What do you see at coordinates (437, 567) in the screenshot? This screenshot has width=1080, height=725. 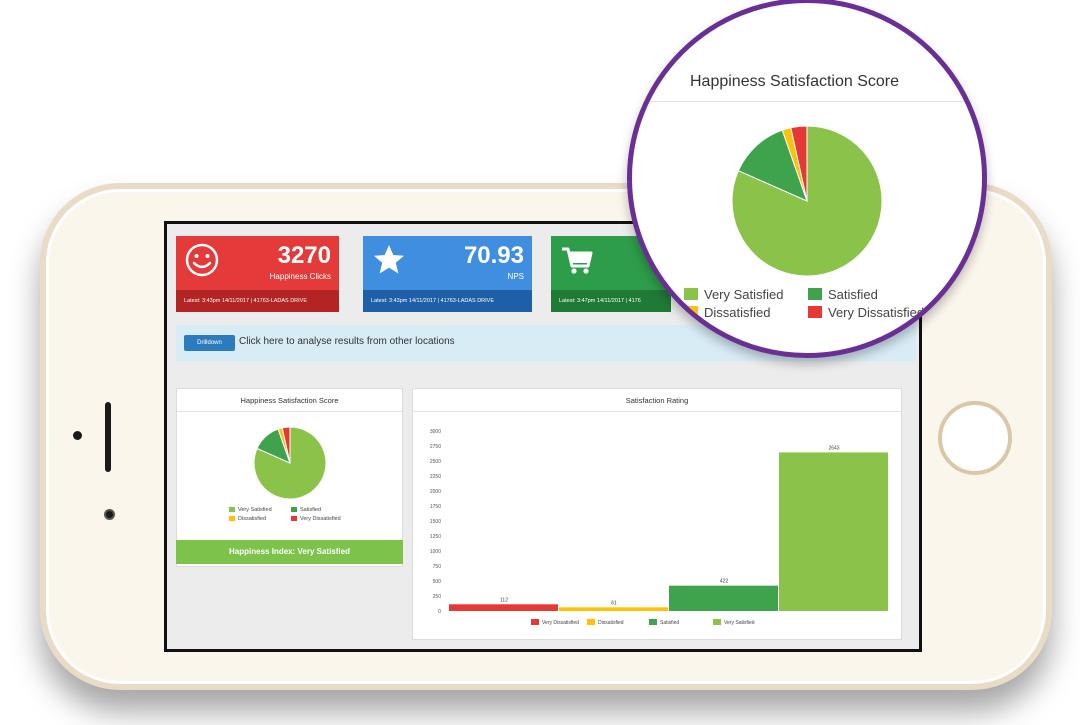 I see `y-tick-label: 750` at bounding box center [437, 567].